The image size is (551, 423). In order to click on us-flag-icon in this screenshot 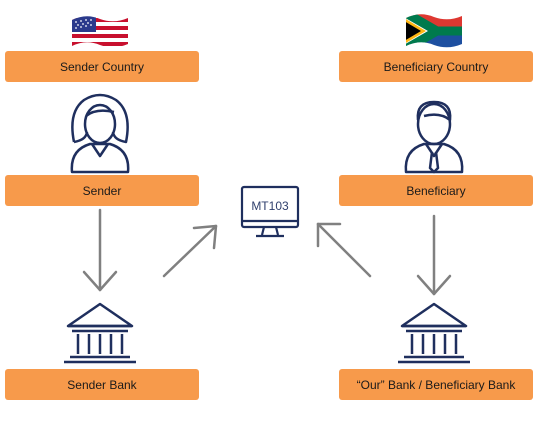, I will do `click(100, 32)`.